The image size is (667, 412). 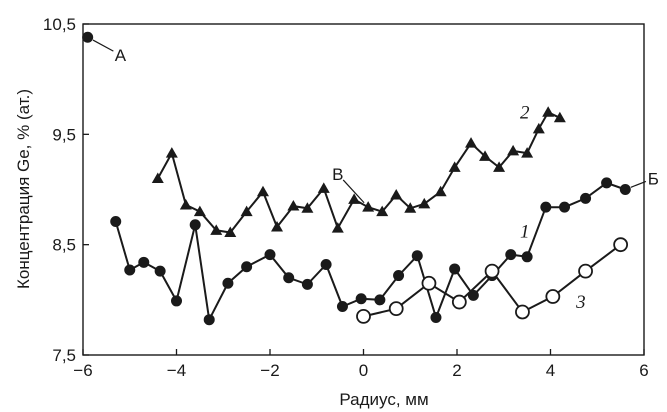 What do you see at coordinates (550, 370) in the screenshot?
I see `x-tick-label: 4` at bounding box center [550, 370].